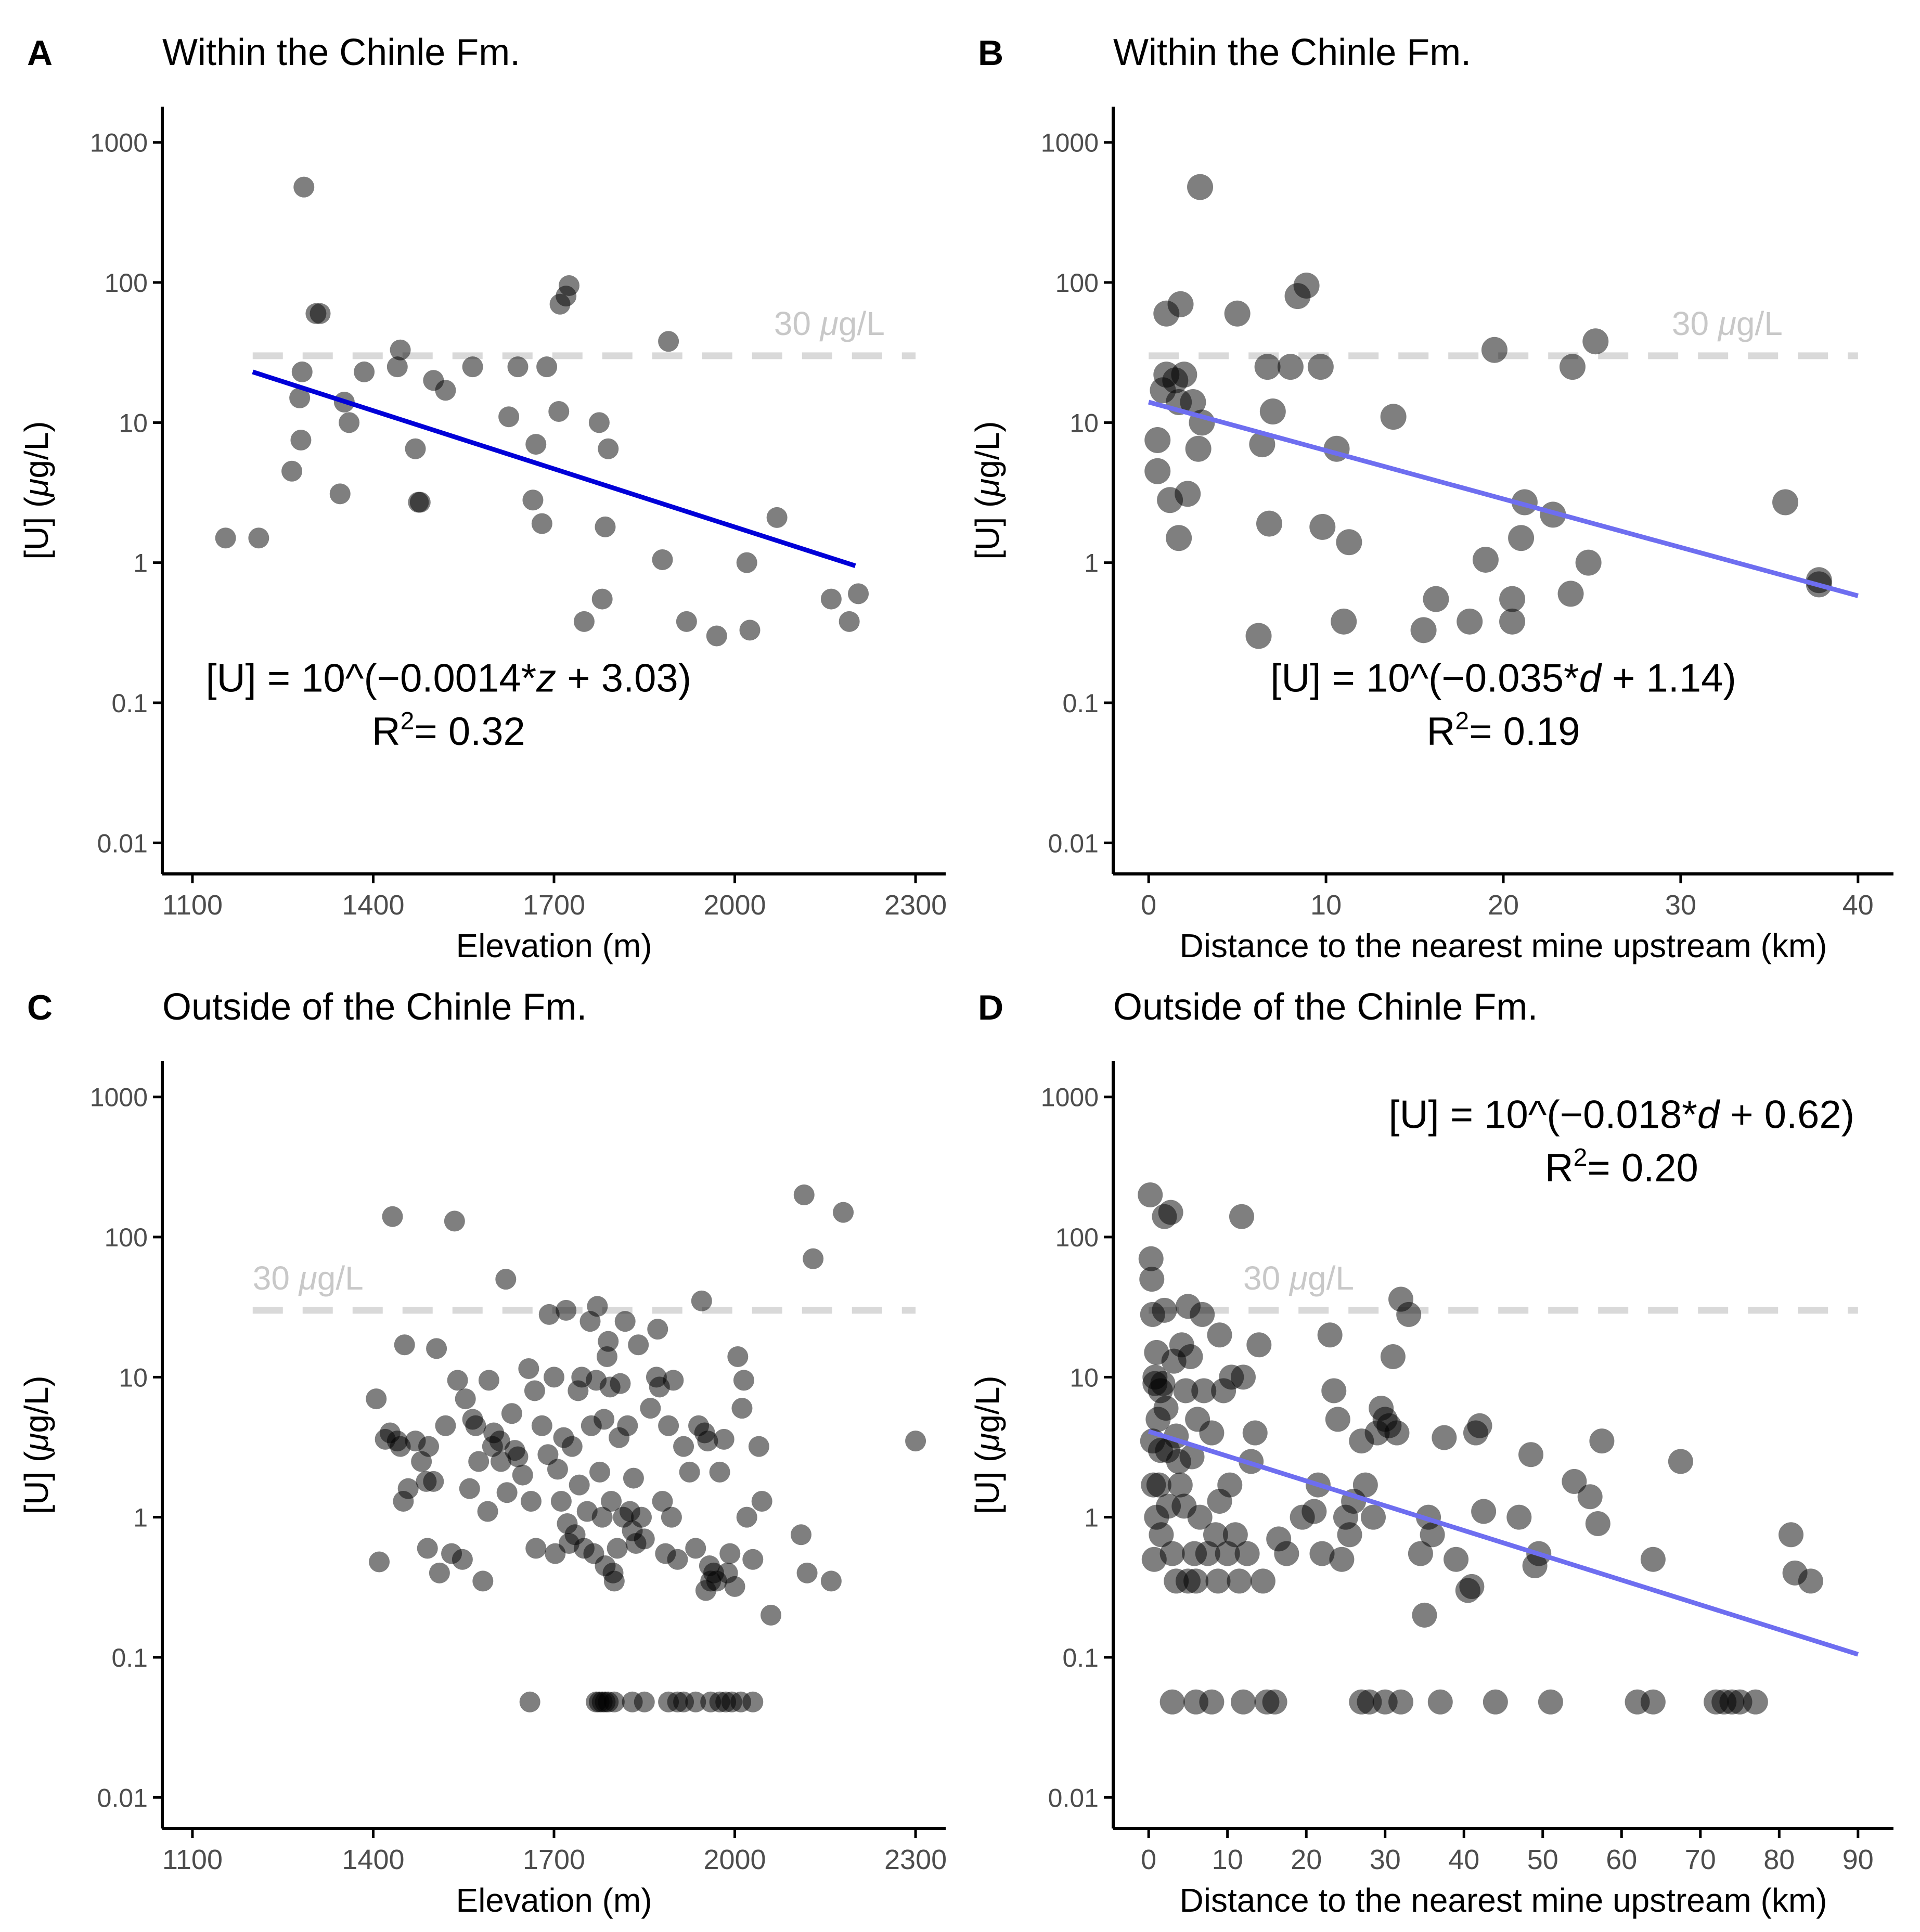 The height and width of the screenshot is (1932, 1920). I want to click on y-tick-label: 1000, so click(119, 143).